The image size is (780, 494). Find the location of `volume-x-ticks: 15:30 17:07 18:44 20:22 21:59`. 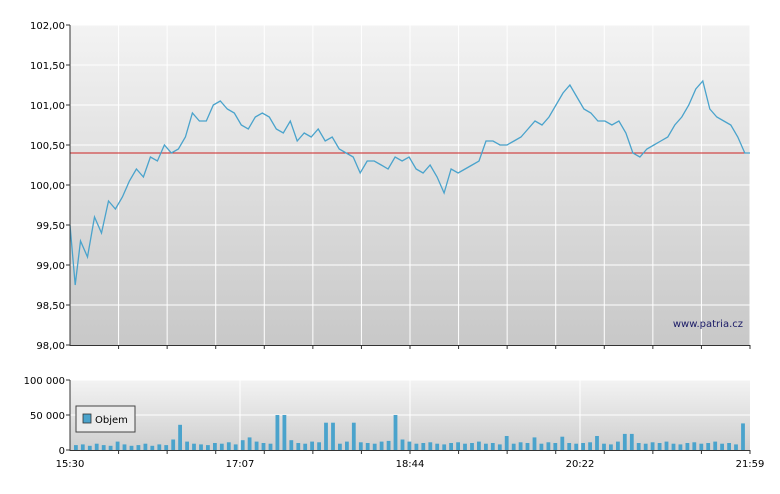

volume-x-ticks: 15:30 17:07 18:44 20:22 21:59 is located at coordinates (410, 460).